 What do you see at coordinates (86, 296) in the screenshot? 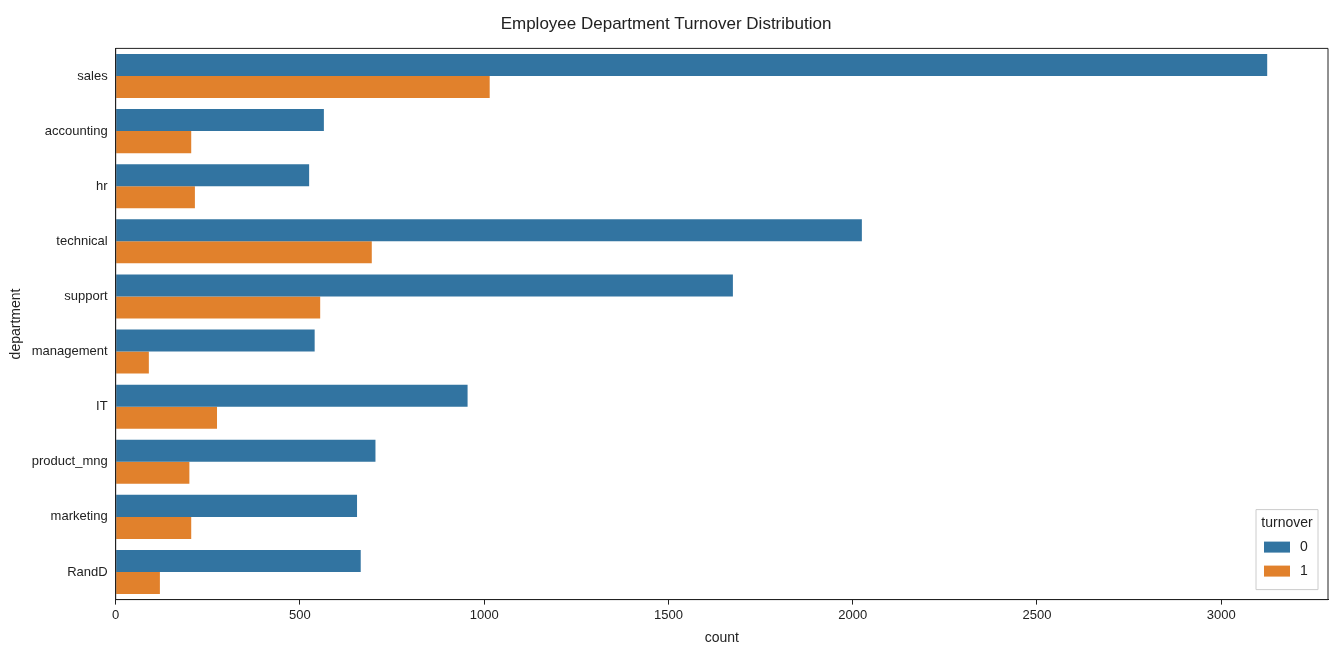
I see `y-tick-label: support` at bounding box center [86, 296].